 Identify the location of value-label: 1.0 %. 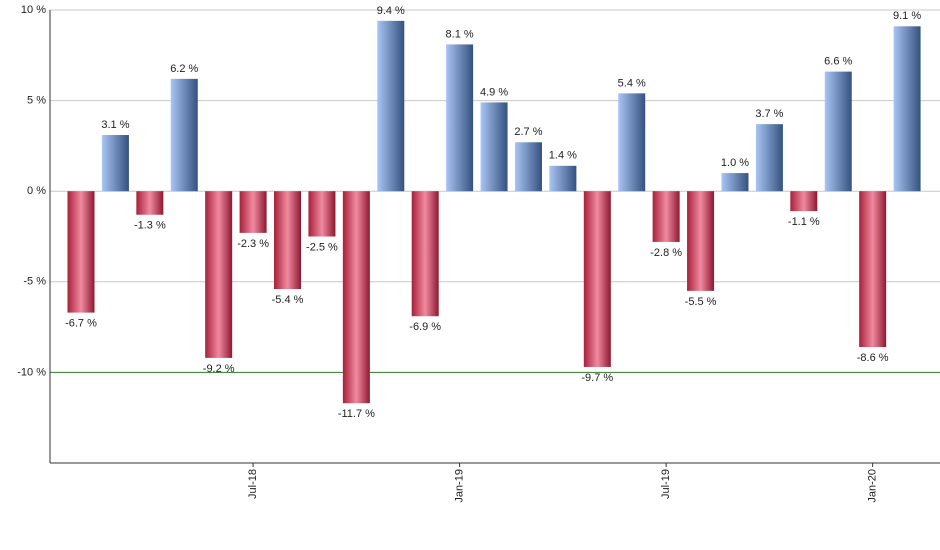
(735, 163).